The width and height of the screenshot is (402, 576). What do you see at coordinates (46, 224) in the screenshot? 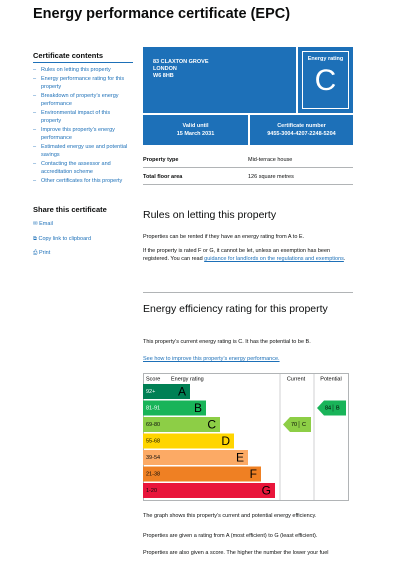
I see `share-label: Email` at bounding box center [46, 224].